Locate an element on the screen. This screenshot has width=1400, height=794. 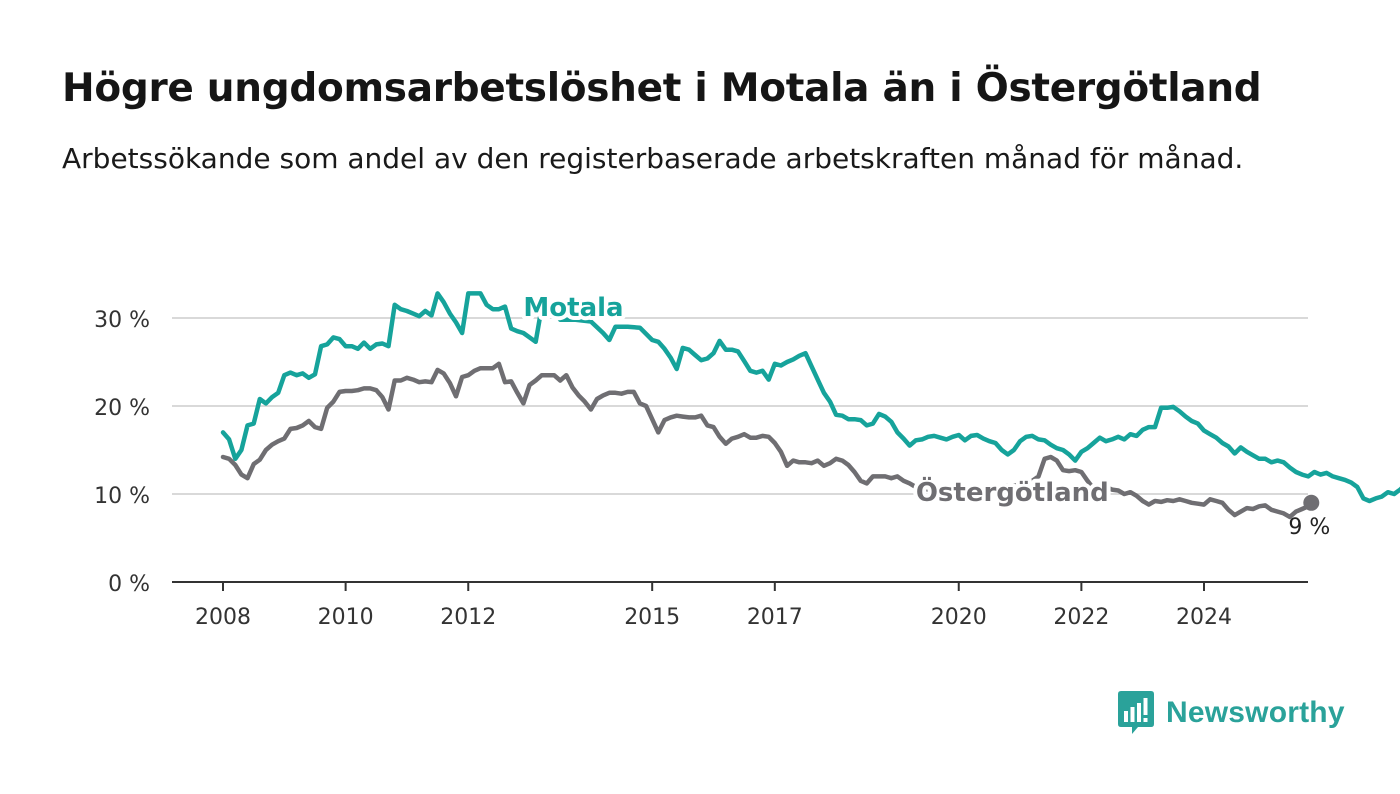
end-label-ostergotland: 9 % is located at coordinates (1309, 527).